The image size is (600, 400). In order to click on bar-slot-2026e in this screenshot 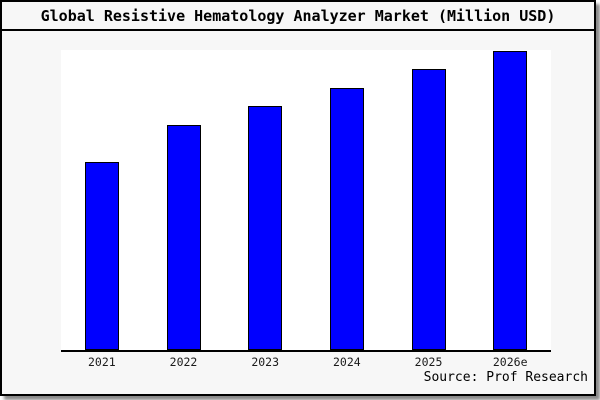, I will do `click(510, 200)`.